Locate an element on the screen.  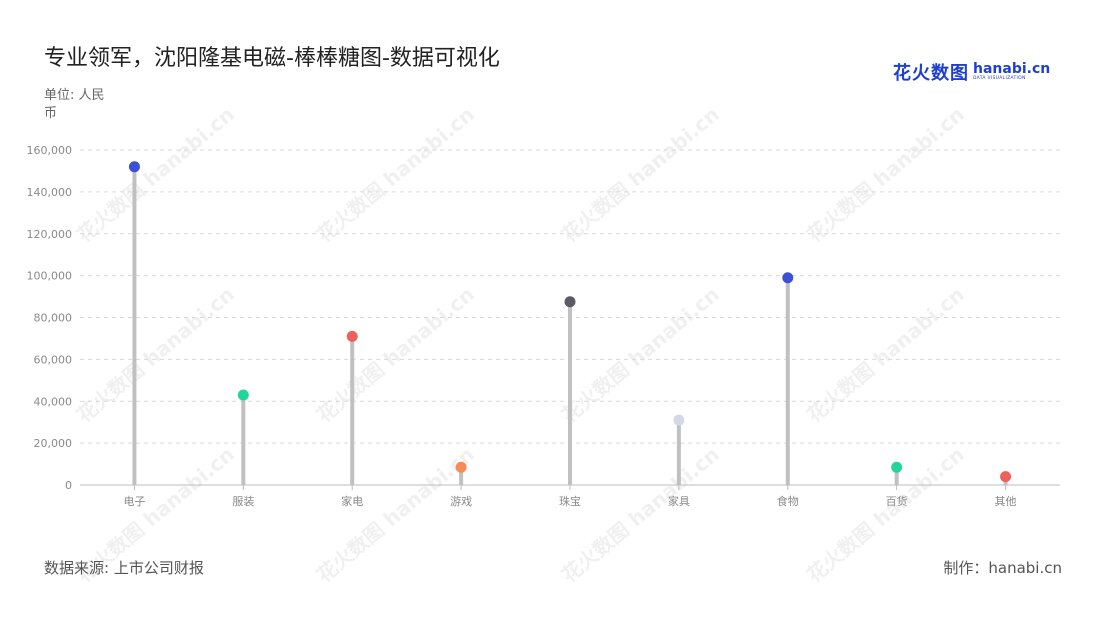
y-tick-label: 80,000 is located at coordinates (53, 318).